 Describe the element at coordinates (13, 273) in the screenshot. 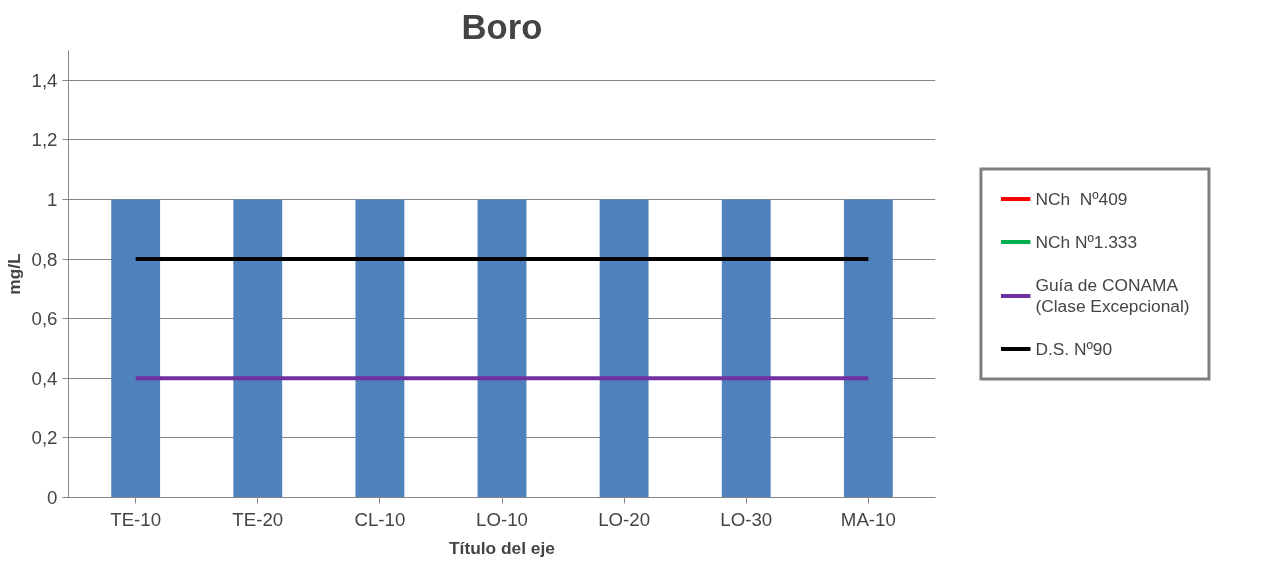

I see `y-axis-title: mg/L` at that location.